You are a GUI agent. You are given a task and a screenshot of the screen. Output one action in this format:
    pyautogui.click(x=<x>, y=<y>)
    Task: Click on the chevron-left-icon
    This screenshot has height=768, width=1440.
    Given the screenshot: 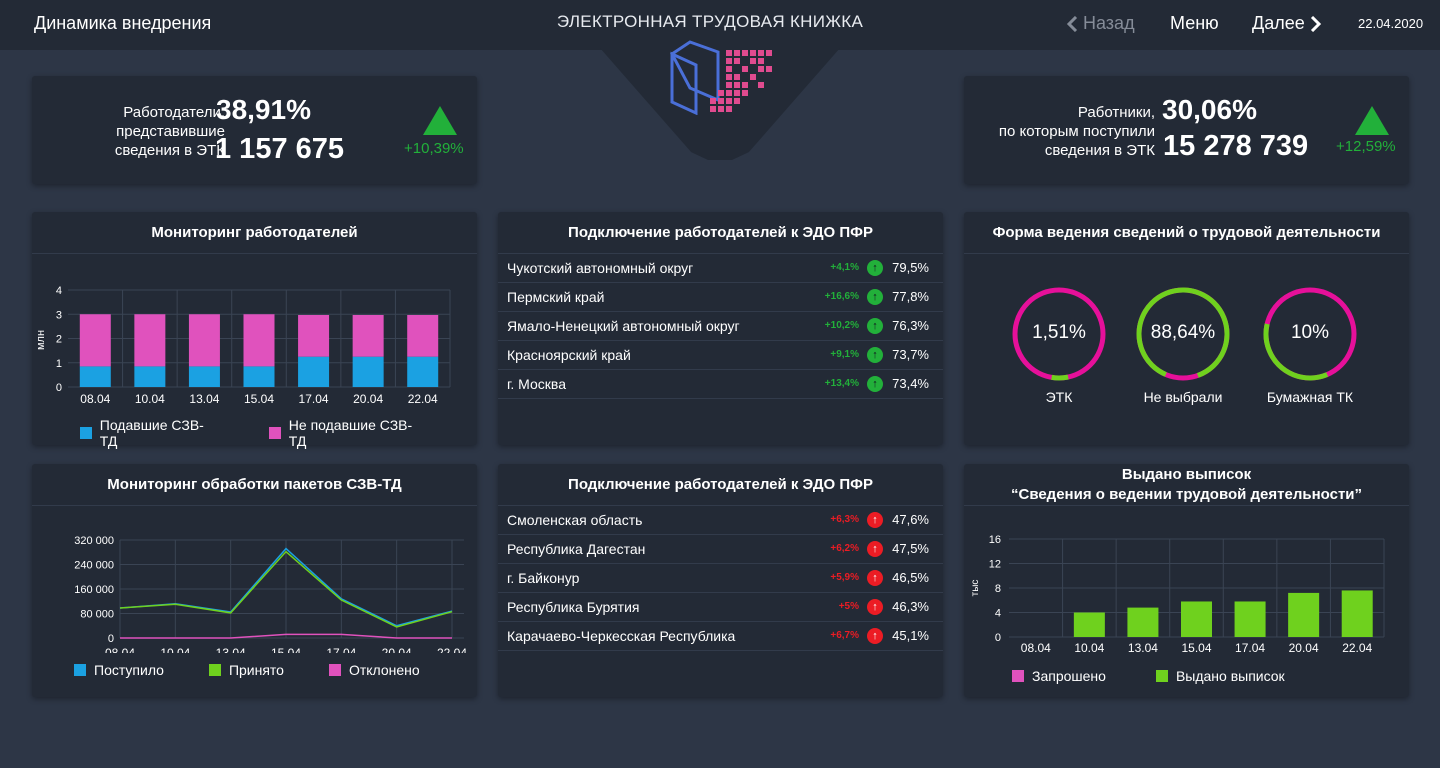 What is the action you would take?
    pyautogui.click(x=1072, y=23)
    